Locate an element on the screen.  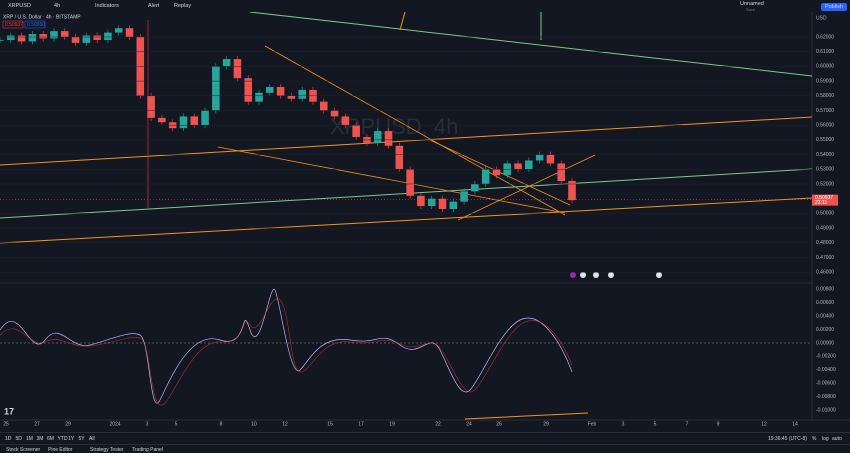
range-button: 1M is located at coordinates (29, 439).